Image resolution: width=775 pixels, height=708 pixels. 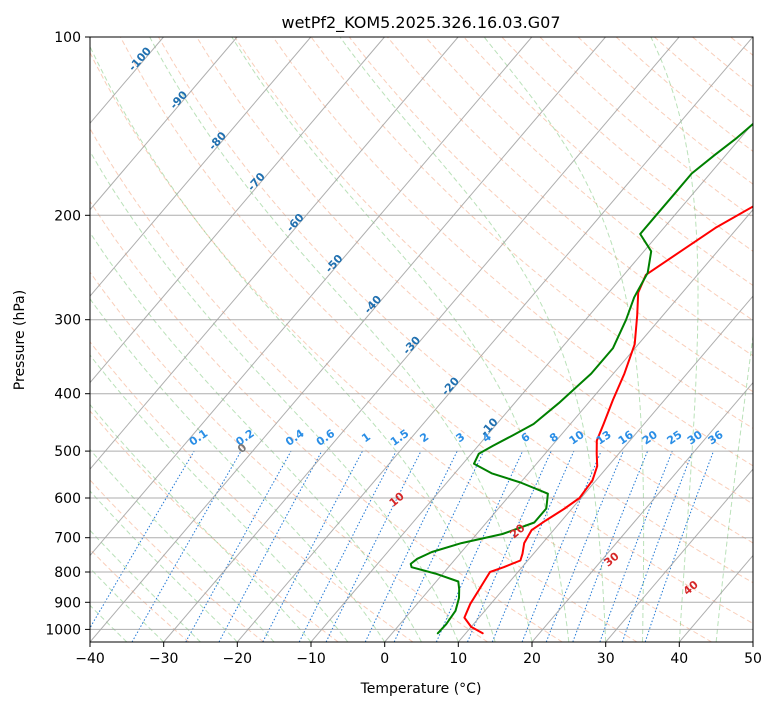 I want to click on x-tick-label: 50, so click(x=753, y=659).